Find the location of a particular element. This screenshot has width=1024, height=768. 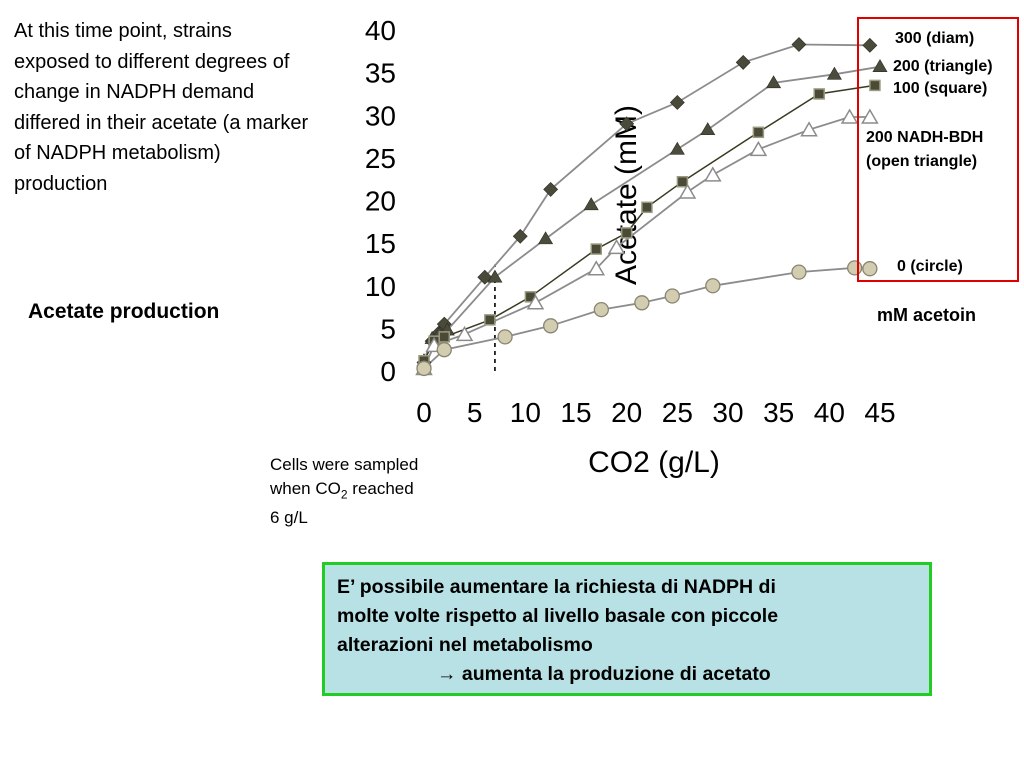

x-tick-label: 0 is located at coordinates (424, 412).